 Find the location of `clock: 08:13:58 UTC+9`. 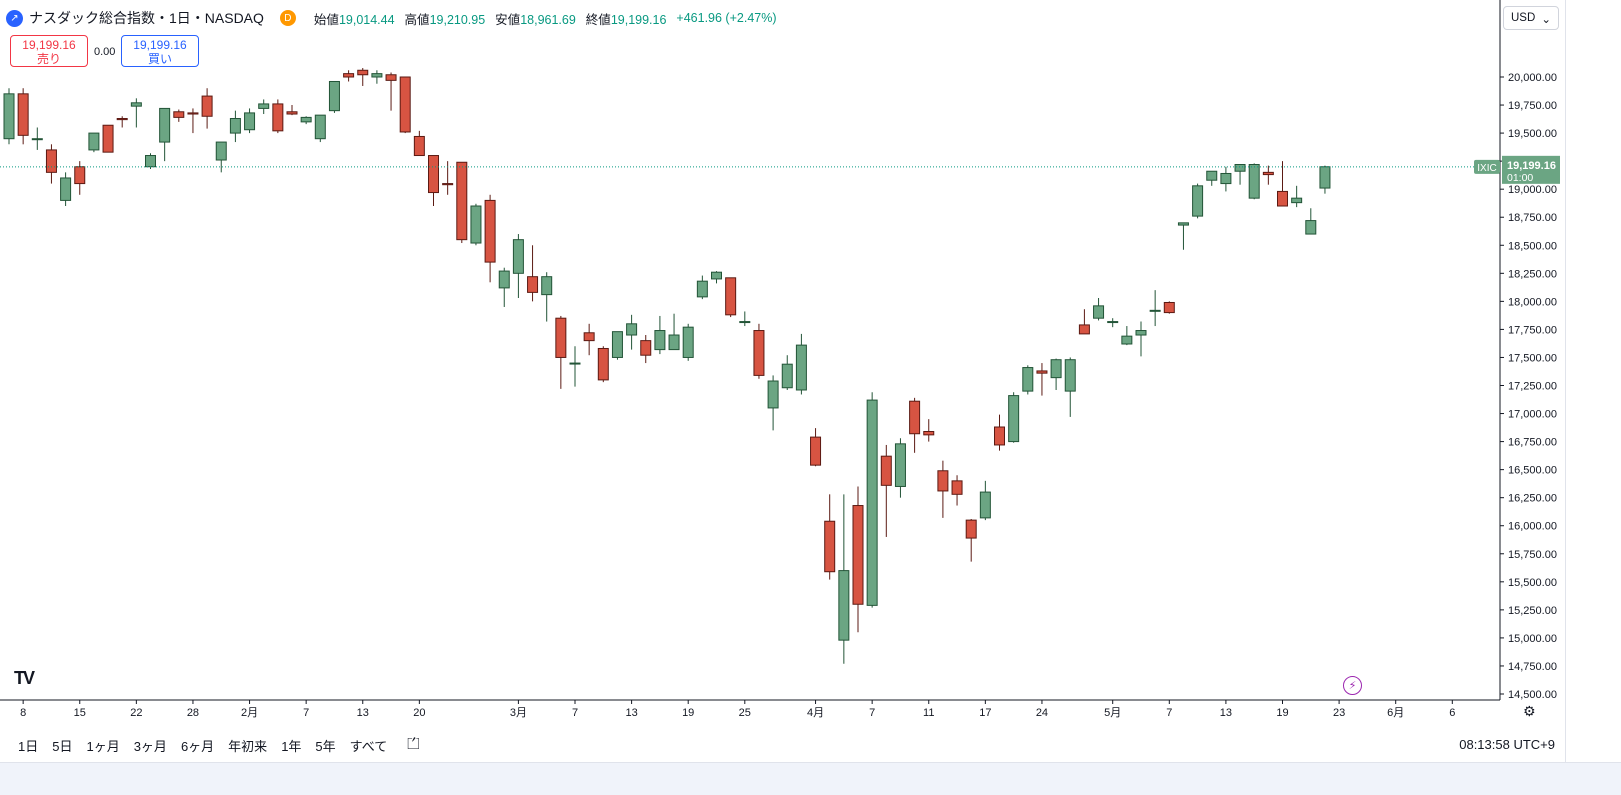

clock: 08:13:58 UTC+9 is located at coordinates (1507, 744).